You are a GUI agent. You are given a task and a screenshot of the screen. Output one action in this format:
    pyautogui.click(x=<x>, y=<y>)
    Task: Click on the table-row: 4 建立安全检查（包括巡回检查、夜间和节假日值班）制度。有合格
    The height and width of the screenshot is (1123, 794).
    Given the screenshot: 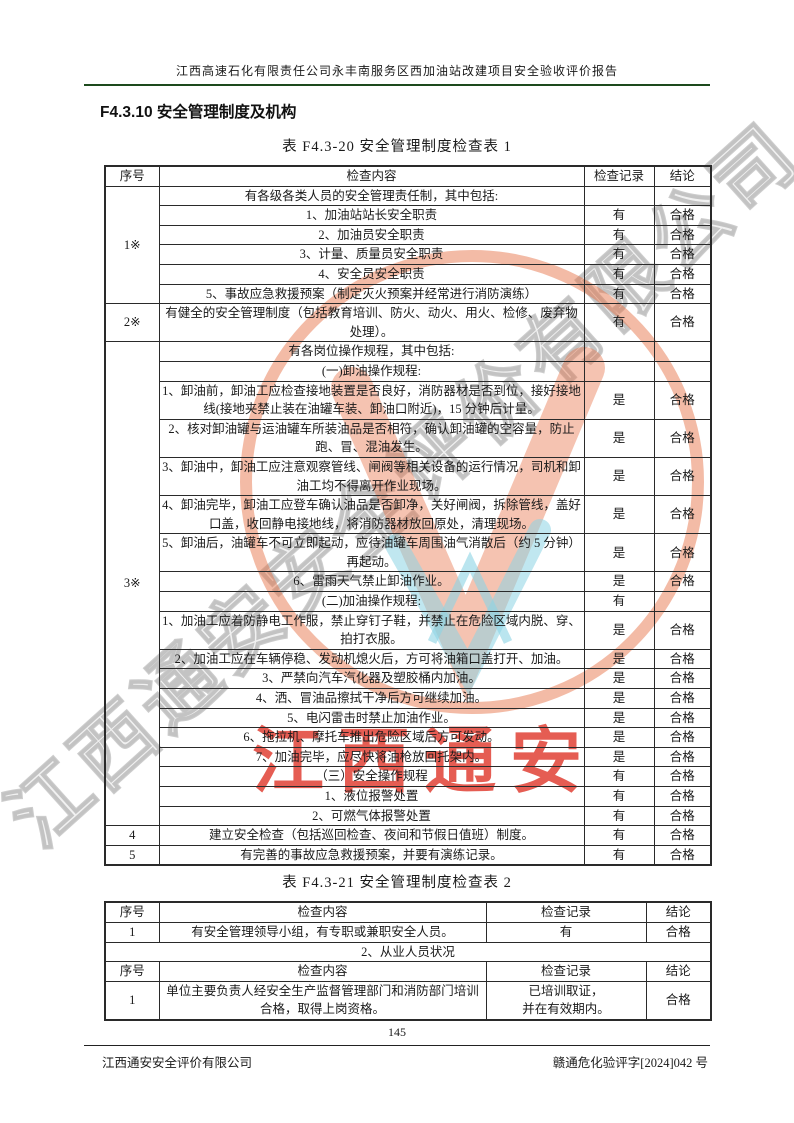 What is the action you would take?
    pyautogui.click(x=408, y=835)
    